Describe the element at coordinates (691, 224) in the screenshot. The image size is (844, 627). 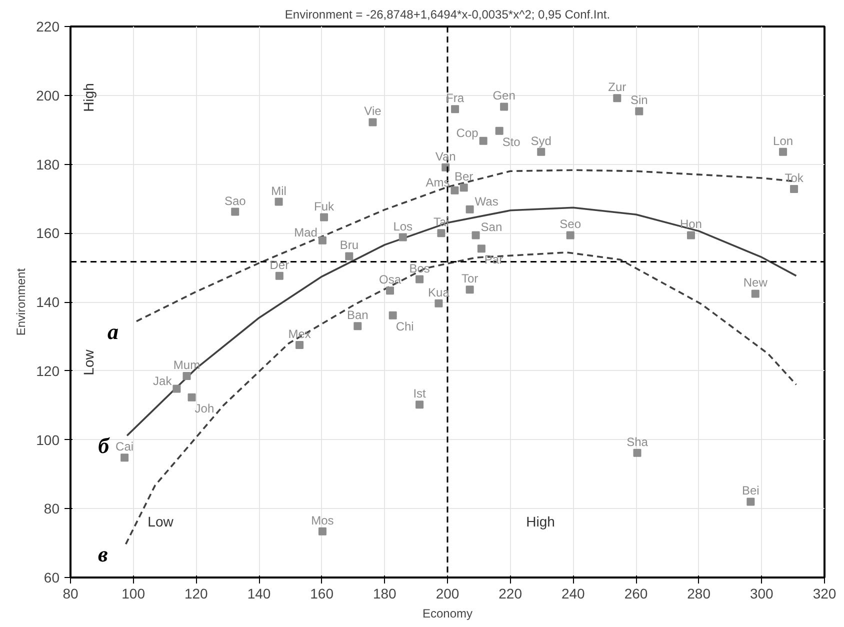
I see `series-label: Hon` at that location.